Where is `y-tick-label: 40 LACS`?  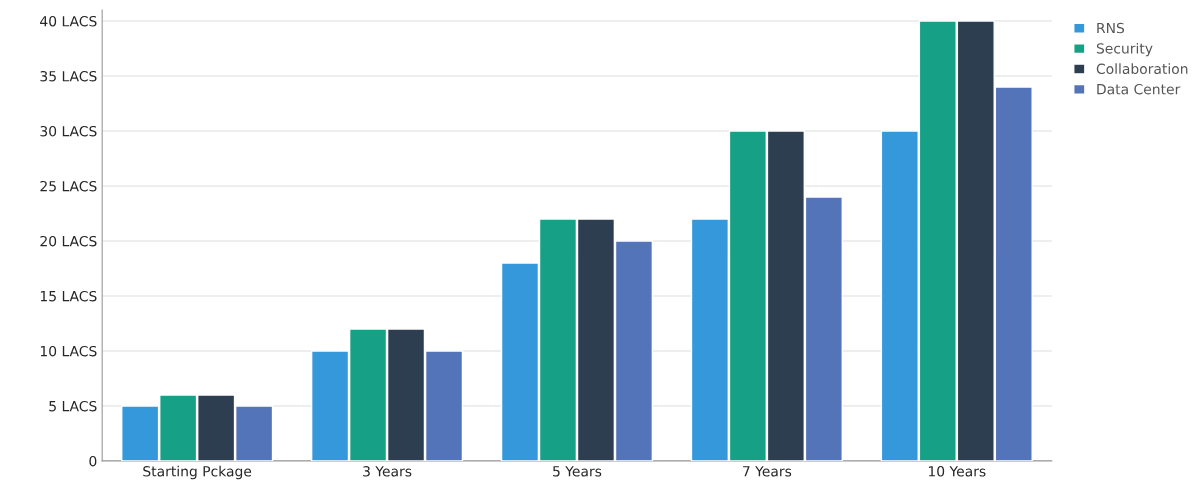
y-tick-label: 40 LACS is located at coordinates (68, 21).